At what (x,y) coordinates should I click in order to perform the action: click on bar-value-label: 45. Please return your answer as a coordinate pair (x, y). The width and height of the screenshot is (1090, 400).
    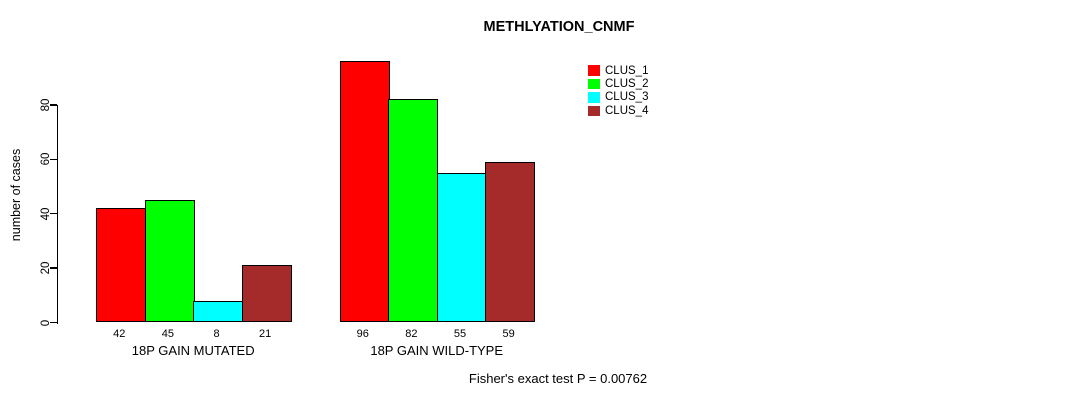
    Looking at the image, I should click on (168, 334).